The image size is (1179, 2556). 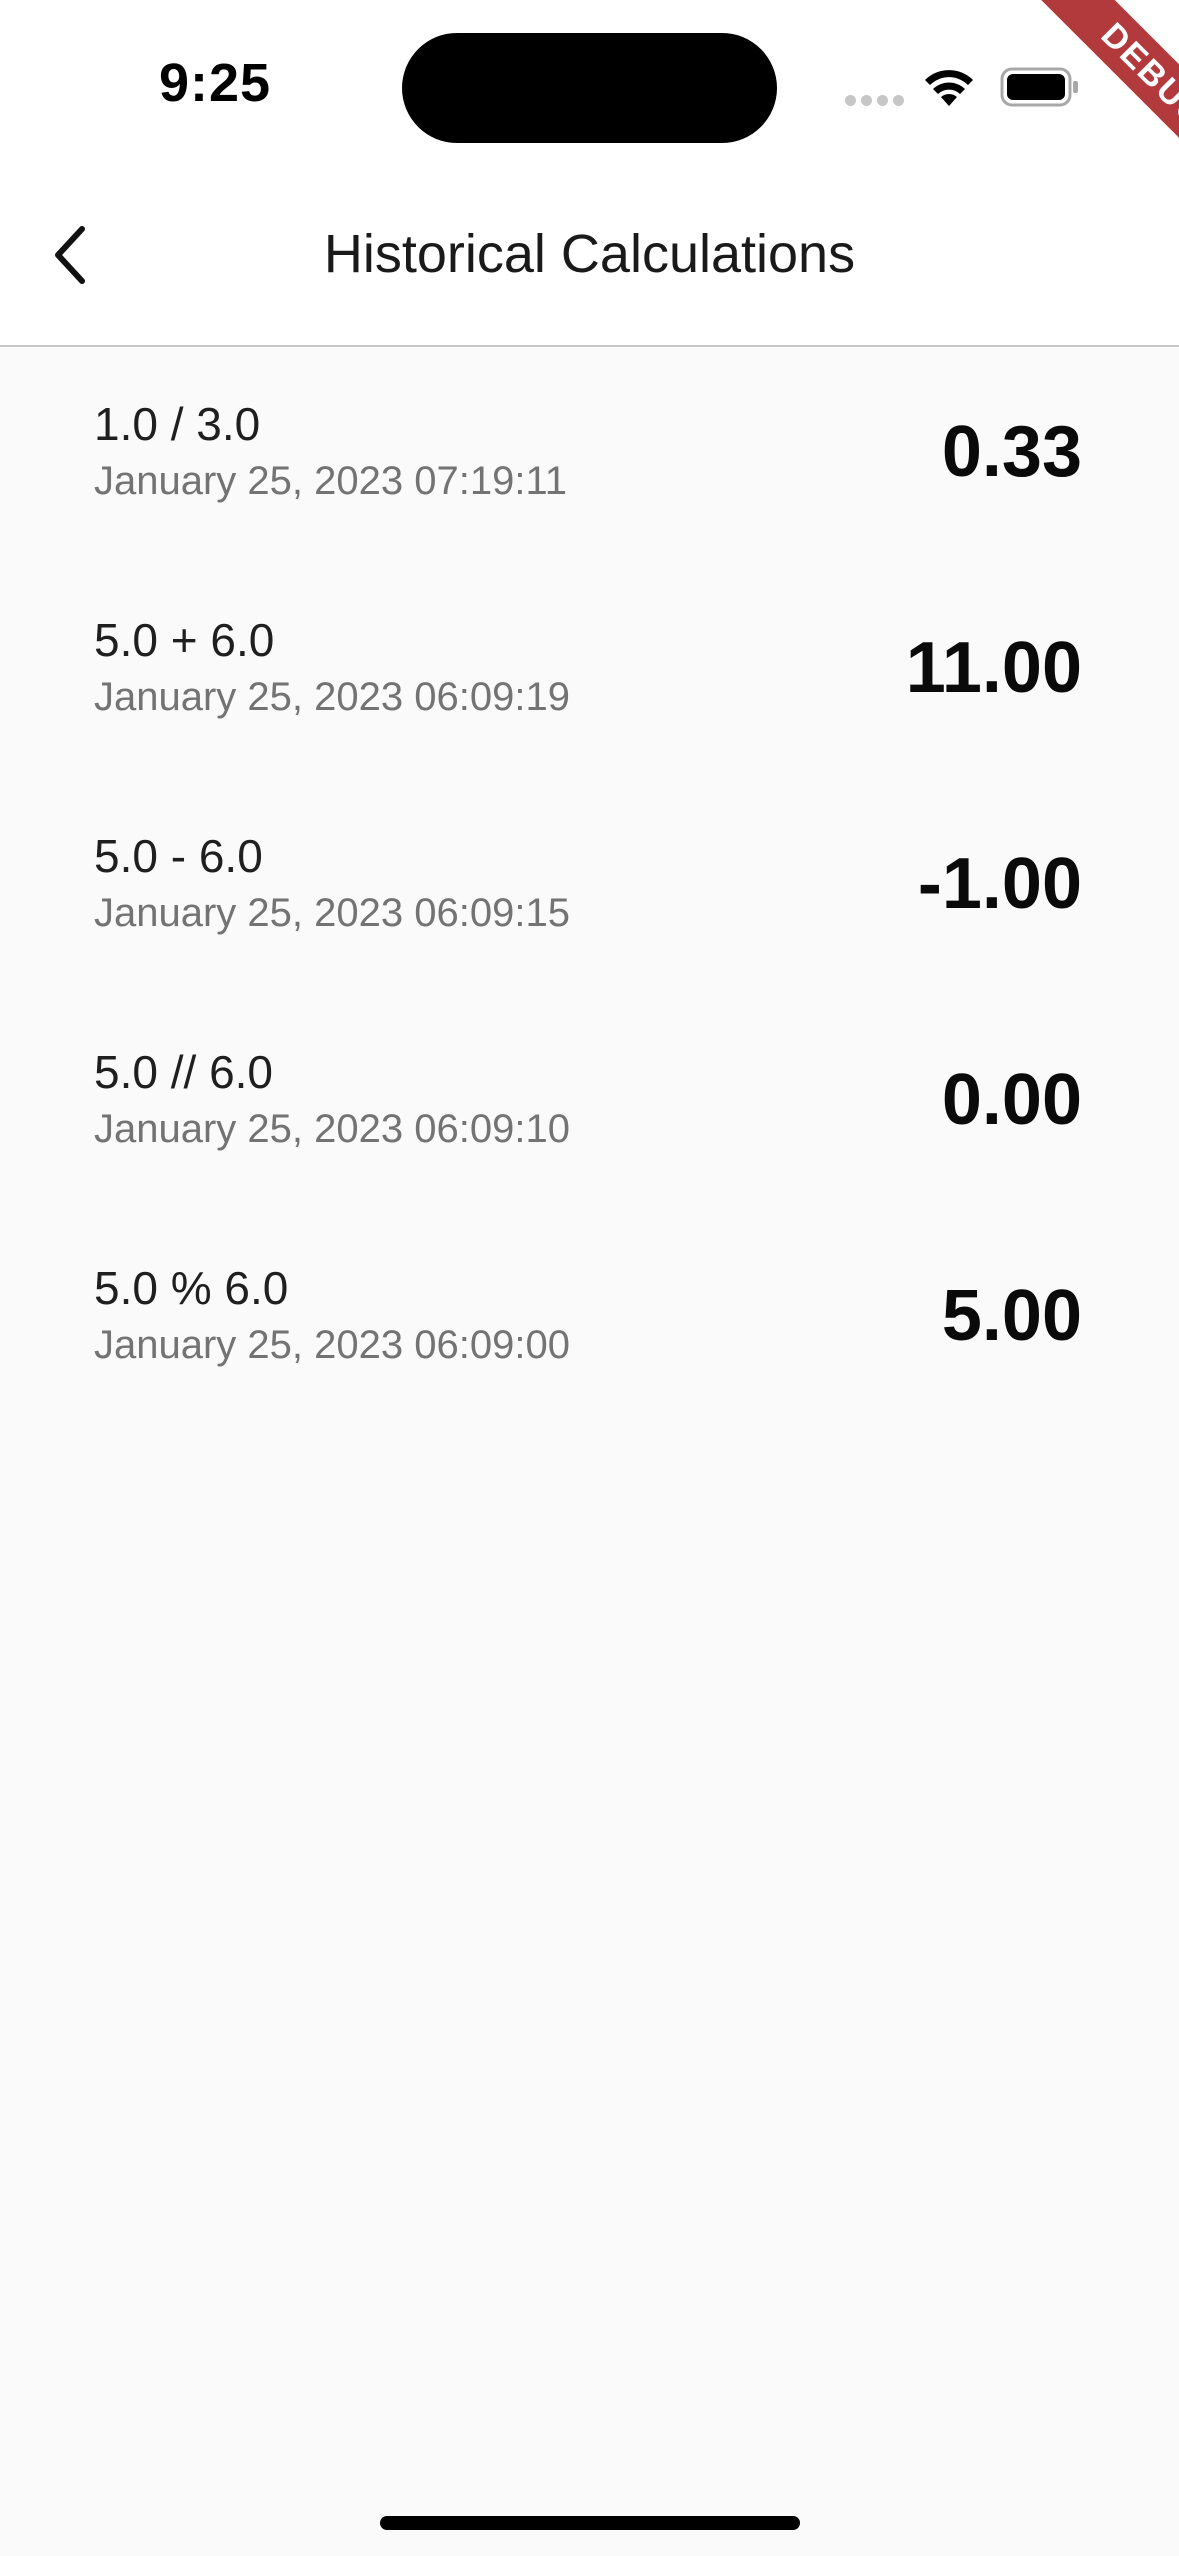 I want to click on history-result: 0.00, so click(x=1011, y=1100).